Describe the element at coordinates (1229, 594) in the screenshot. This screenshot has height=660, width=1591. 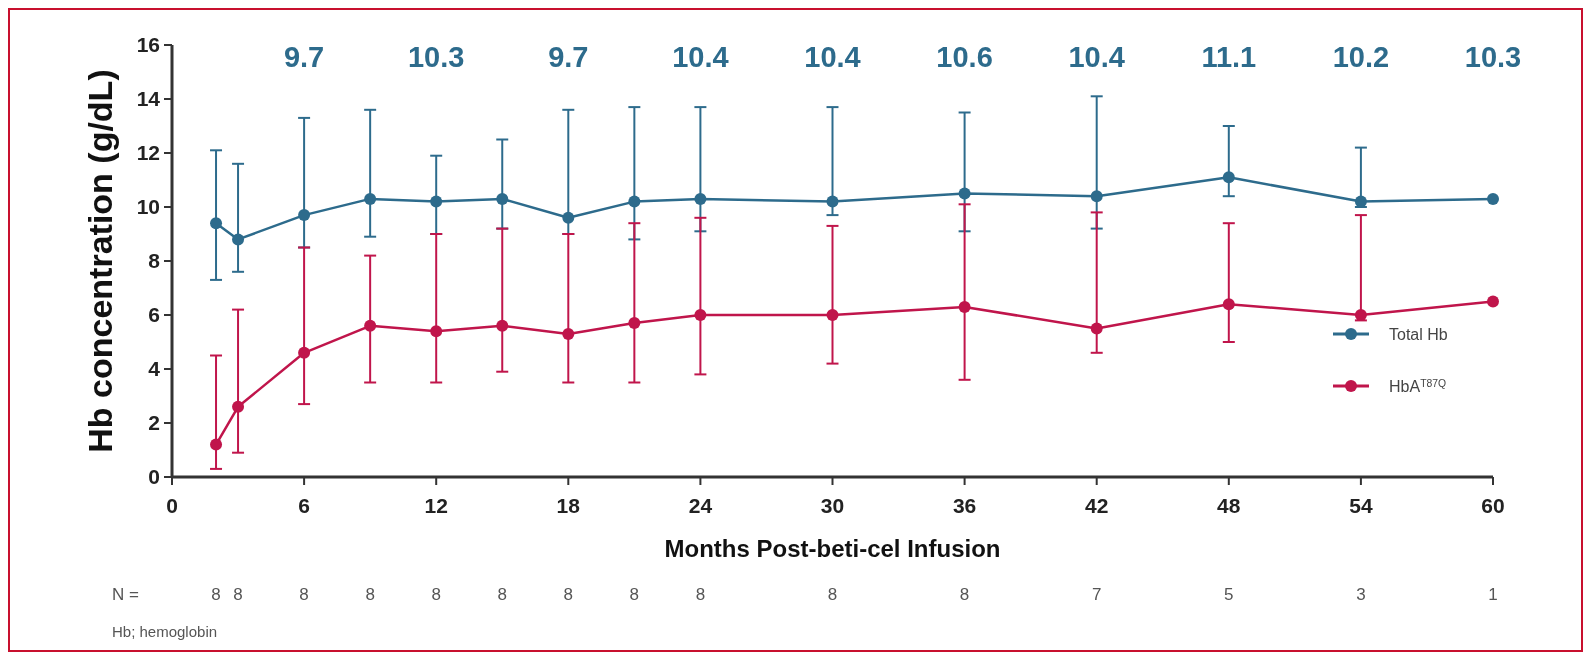
I see `text: 5` at that location.